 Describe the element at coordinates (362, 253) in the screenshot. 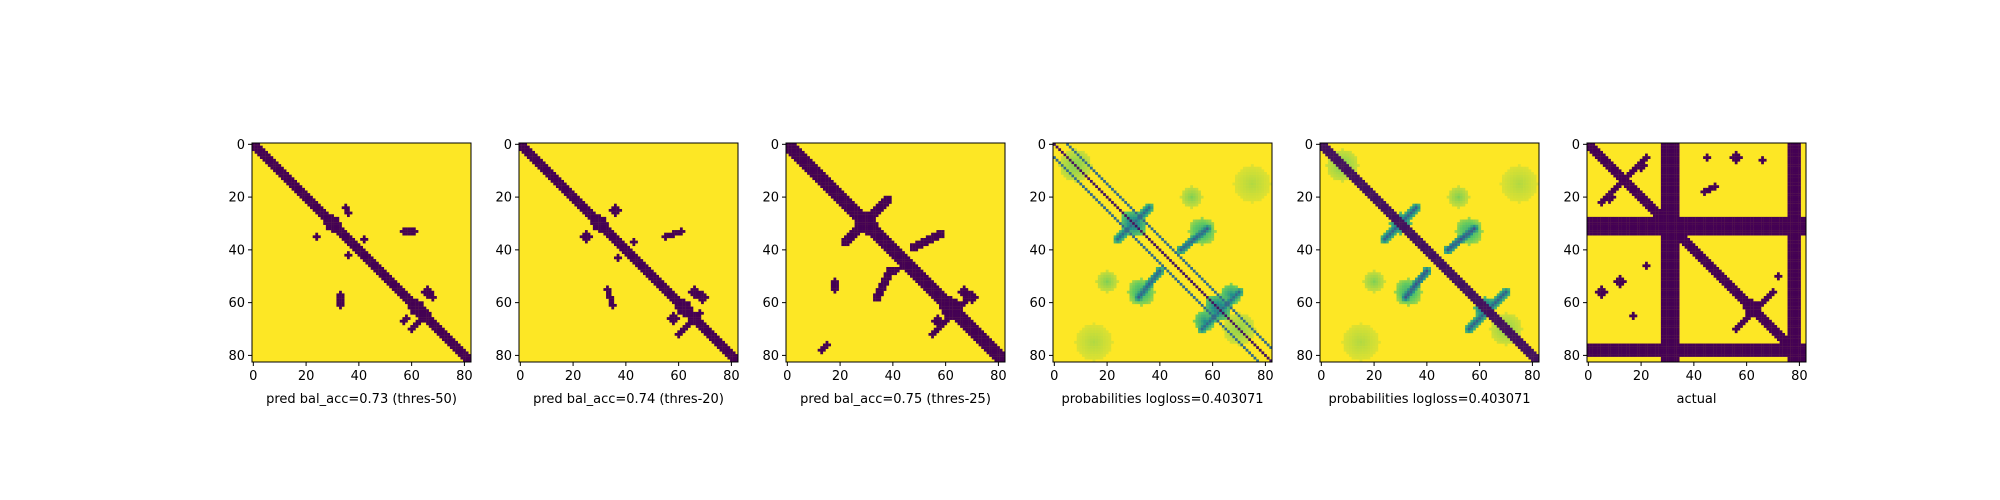

I see `heatmap-cells` at that location.